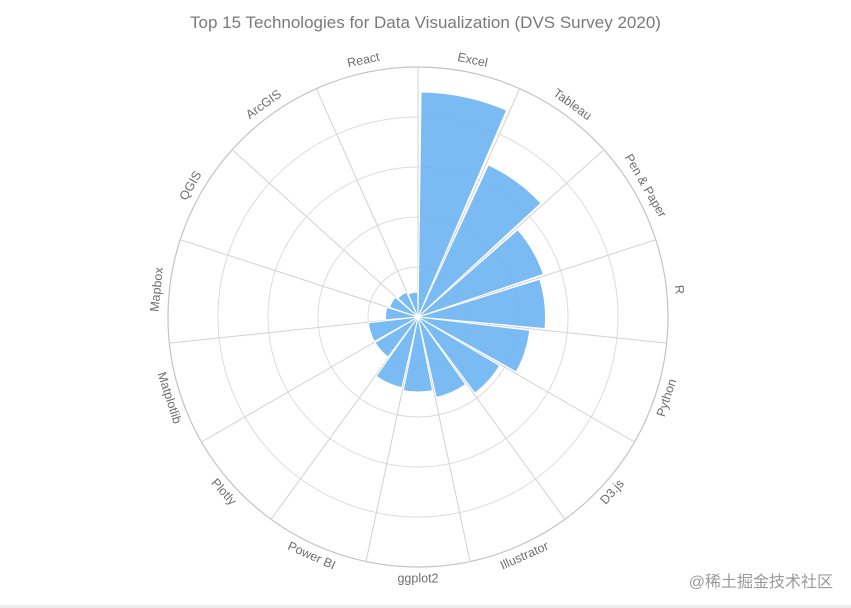 This screenshot has height=608, width=851. I want to click on category-label-qgis: QGIS, so click(191, 186).